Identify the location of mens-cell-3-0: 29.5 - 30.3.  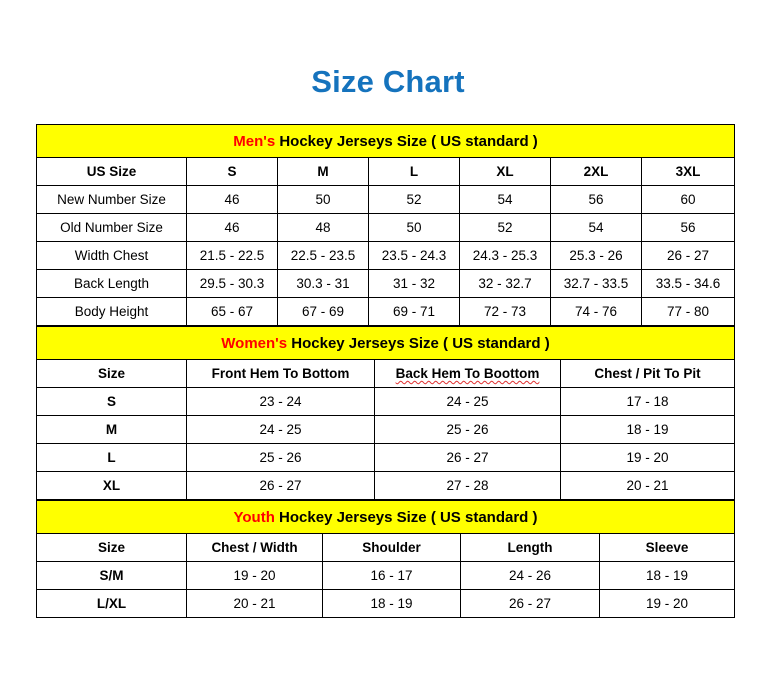
(232, 283).